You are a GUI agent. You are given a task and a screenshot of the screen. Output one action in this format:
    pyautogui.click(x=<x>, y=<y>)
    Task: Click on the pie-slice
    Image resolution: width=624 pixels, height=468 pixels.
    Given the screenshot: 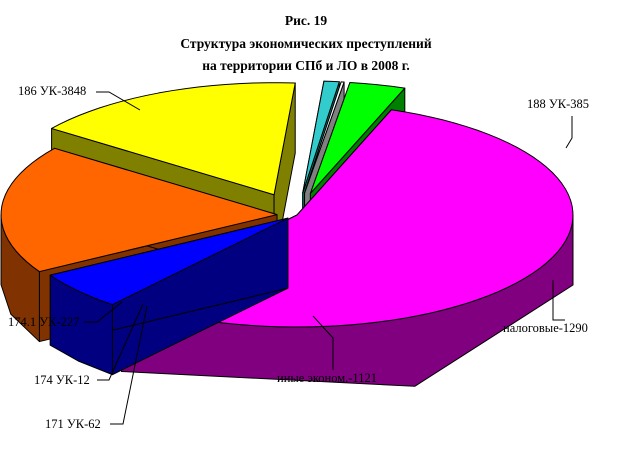 What is the action you would take?
    pyautogui.click(x=169, y=296)
    